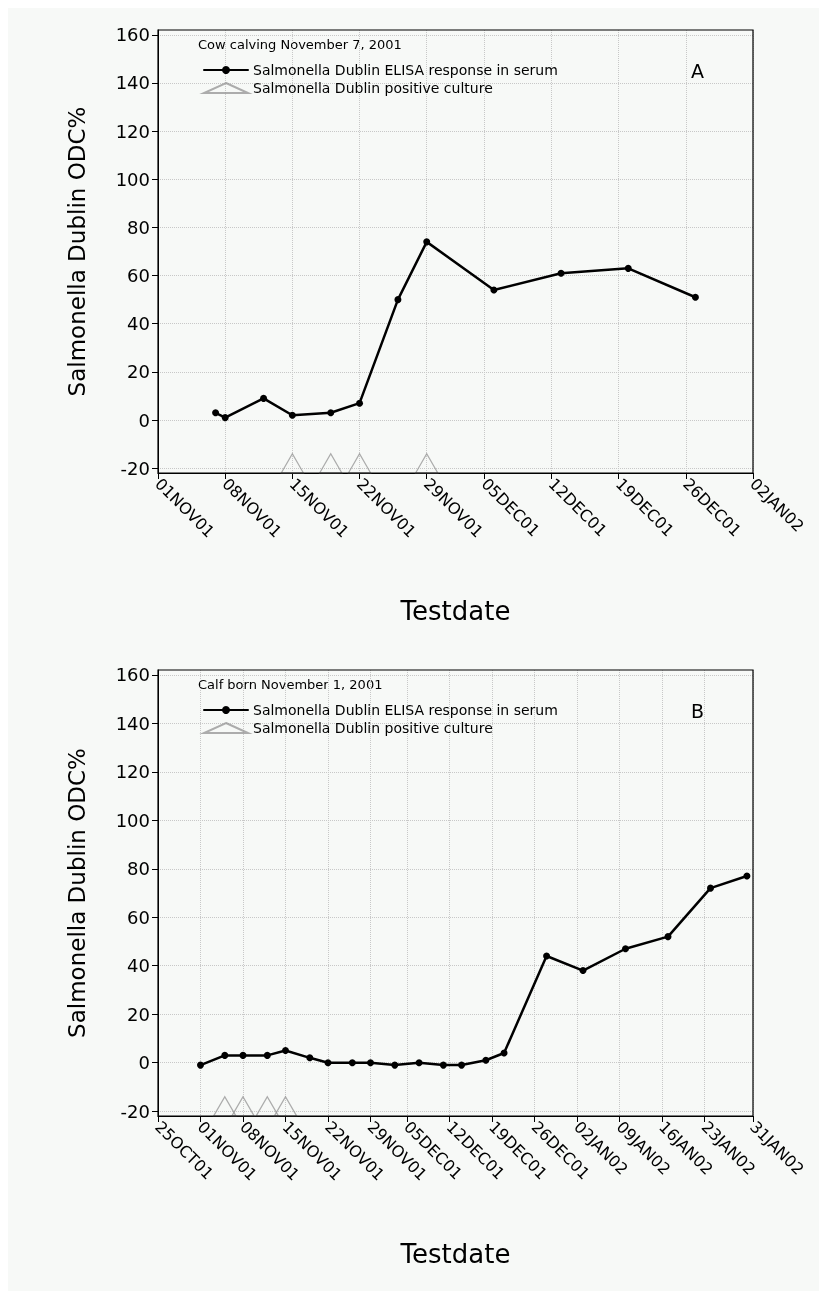 This screenshot has width=827, height=1299. What do you see at coordinates (300, 44) in the screenshot?
I see `legend-title: Cow calving November 7, 2001` at bounding box center [300, 44].